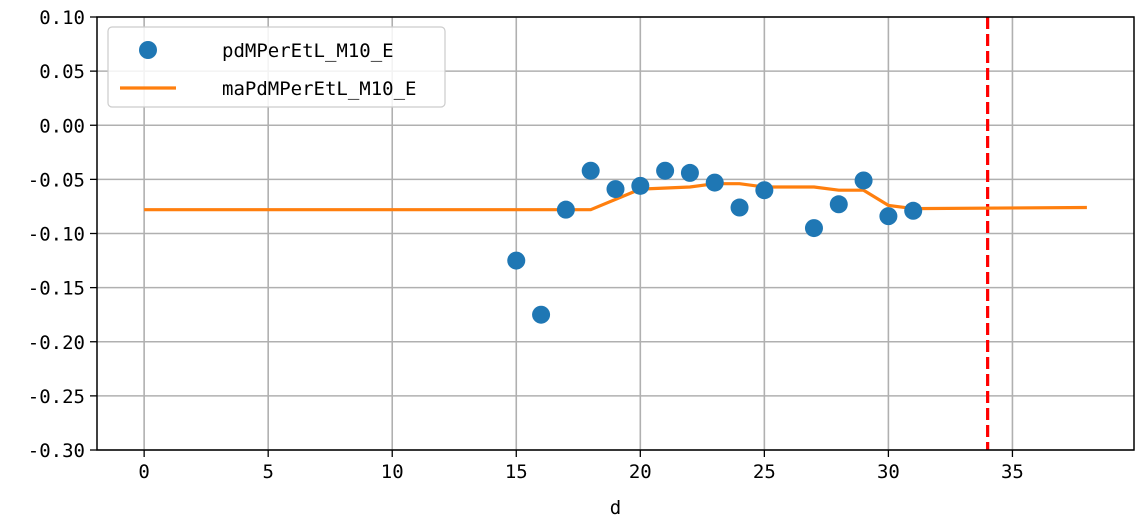 The width and height of the screenshot is (1141, 520). Describe the element at coordinates (392, 472) in the screenshot. I see `x-tick-label: 10` at that location.